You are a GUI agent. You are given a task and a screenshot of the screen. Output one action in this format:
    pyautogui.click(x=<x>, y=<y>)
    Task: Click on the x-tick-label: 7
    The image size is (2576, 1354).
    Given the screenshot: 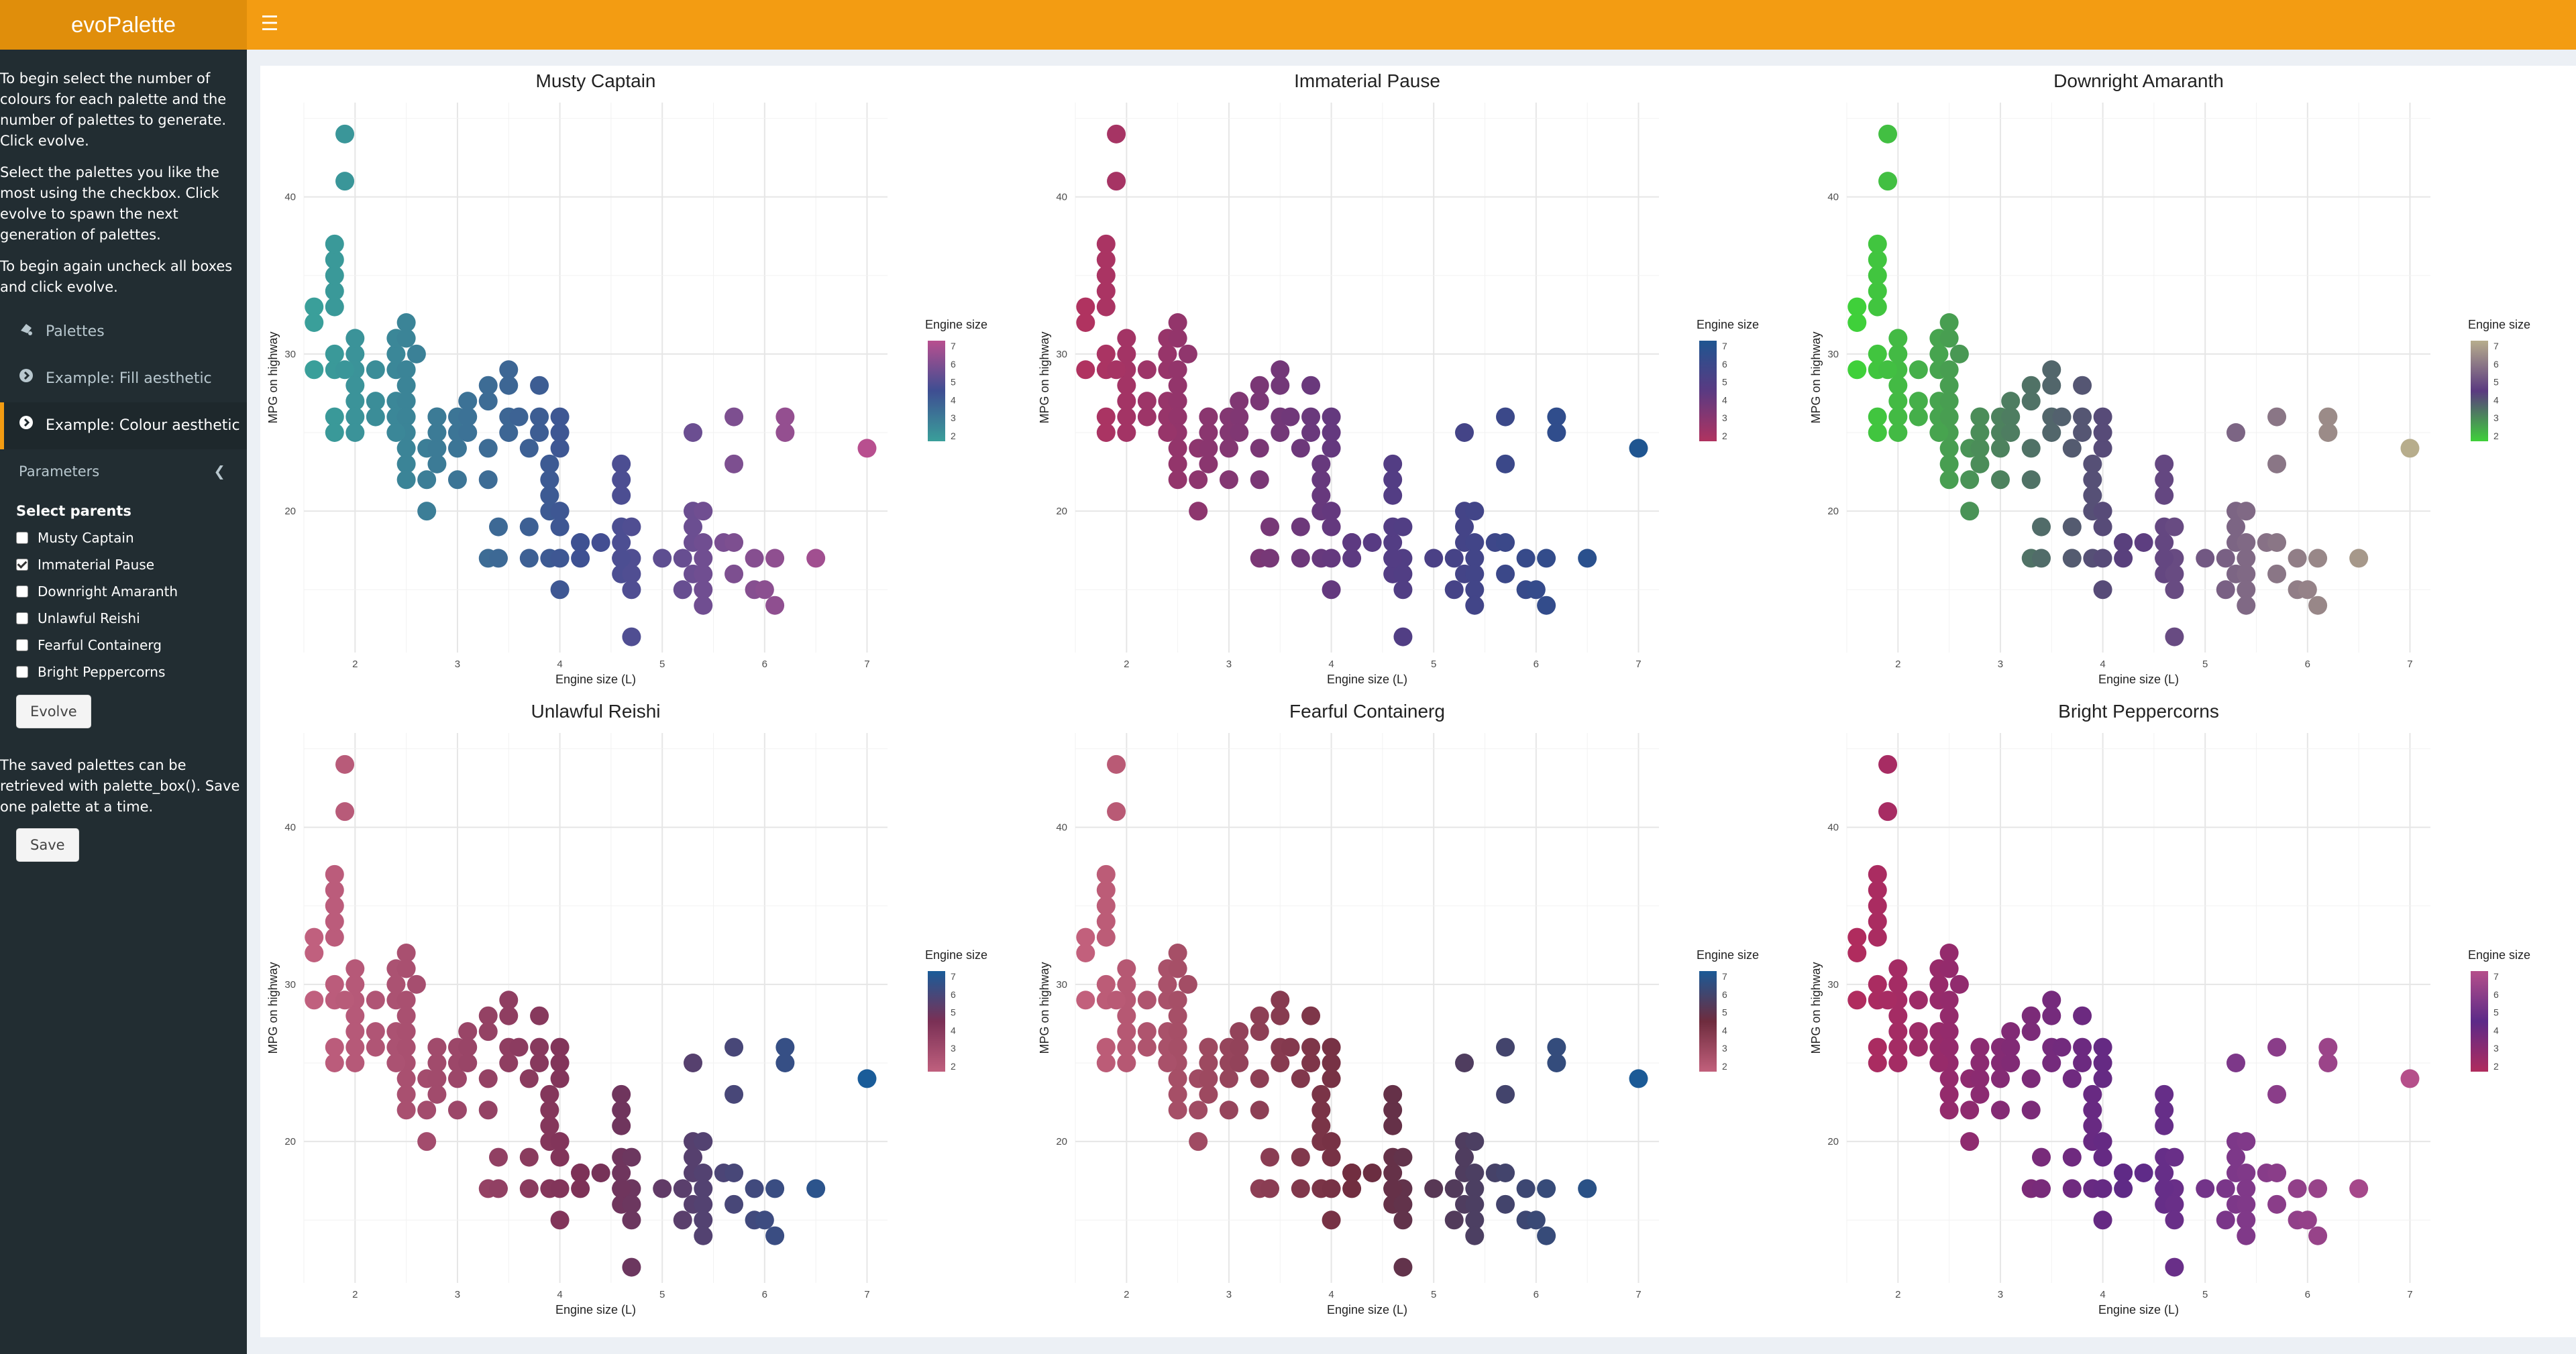 What is the action you would take?
    pyautogui.click(x=1638, y=664)
    